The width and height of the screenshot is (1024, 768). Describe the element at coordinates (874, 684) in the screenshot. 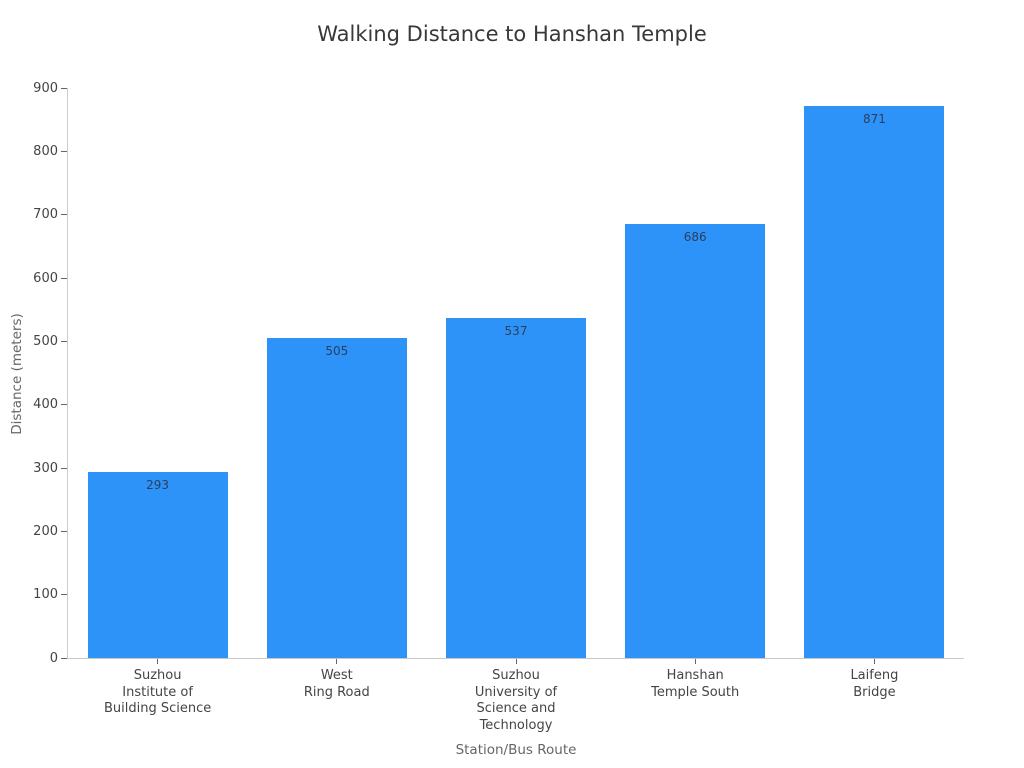

I see `x-category-label: Laifeng Bridge` at that location.